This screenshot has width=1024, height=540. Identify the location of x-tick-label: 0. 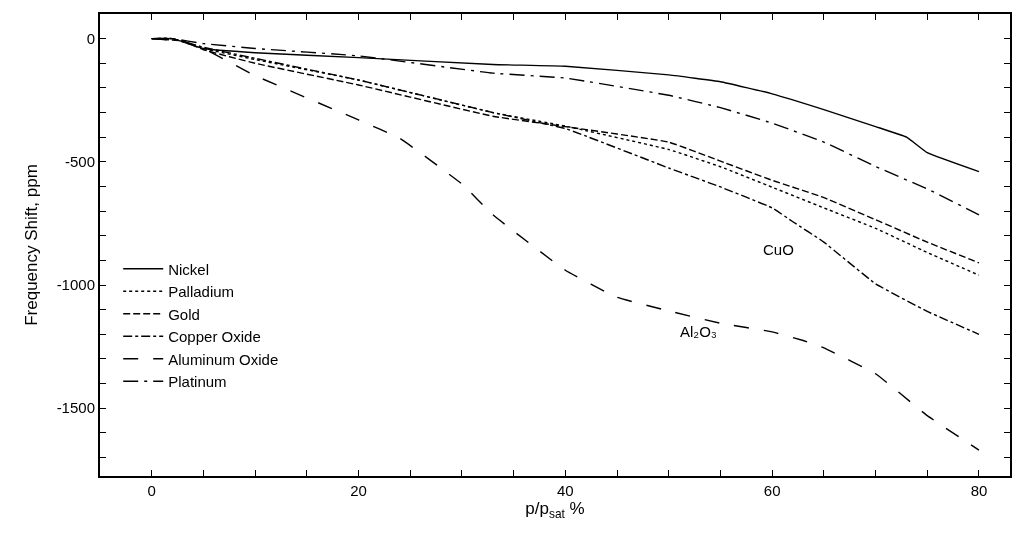
(151, 490).